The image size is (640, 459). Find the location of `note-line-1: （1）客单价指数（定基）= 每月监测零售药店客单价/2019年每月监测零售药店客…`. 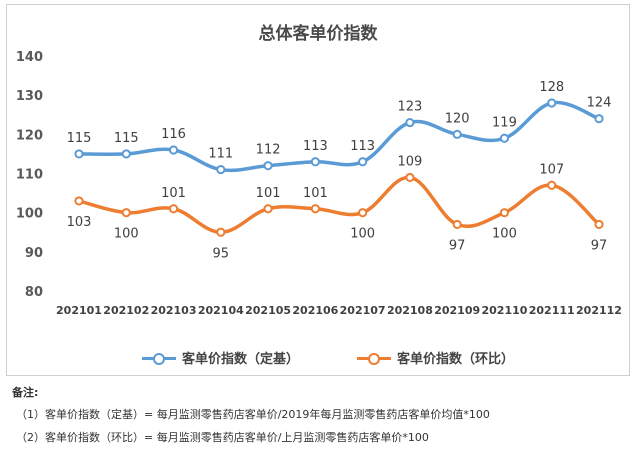

note-line-1: （1）客单价指数（定基）= 每月监测零售药店客单价/2019年每月监测零售药店客… is located at coordinates (253, 414).